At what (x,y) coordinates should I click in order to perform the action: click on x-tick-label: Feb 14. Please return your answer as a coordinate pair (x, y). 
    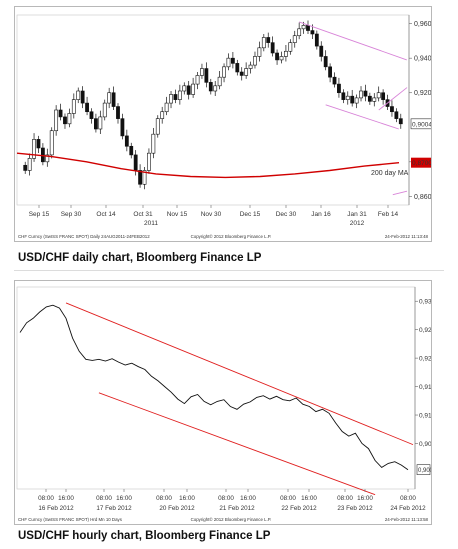
    Looking at the image, I should click on (388, 214).